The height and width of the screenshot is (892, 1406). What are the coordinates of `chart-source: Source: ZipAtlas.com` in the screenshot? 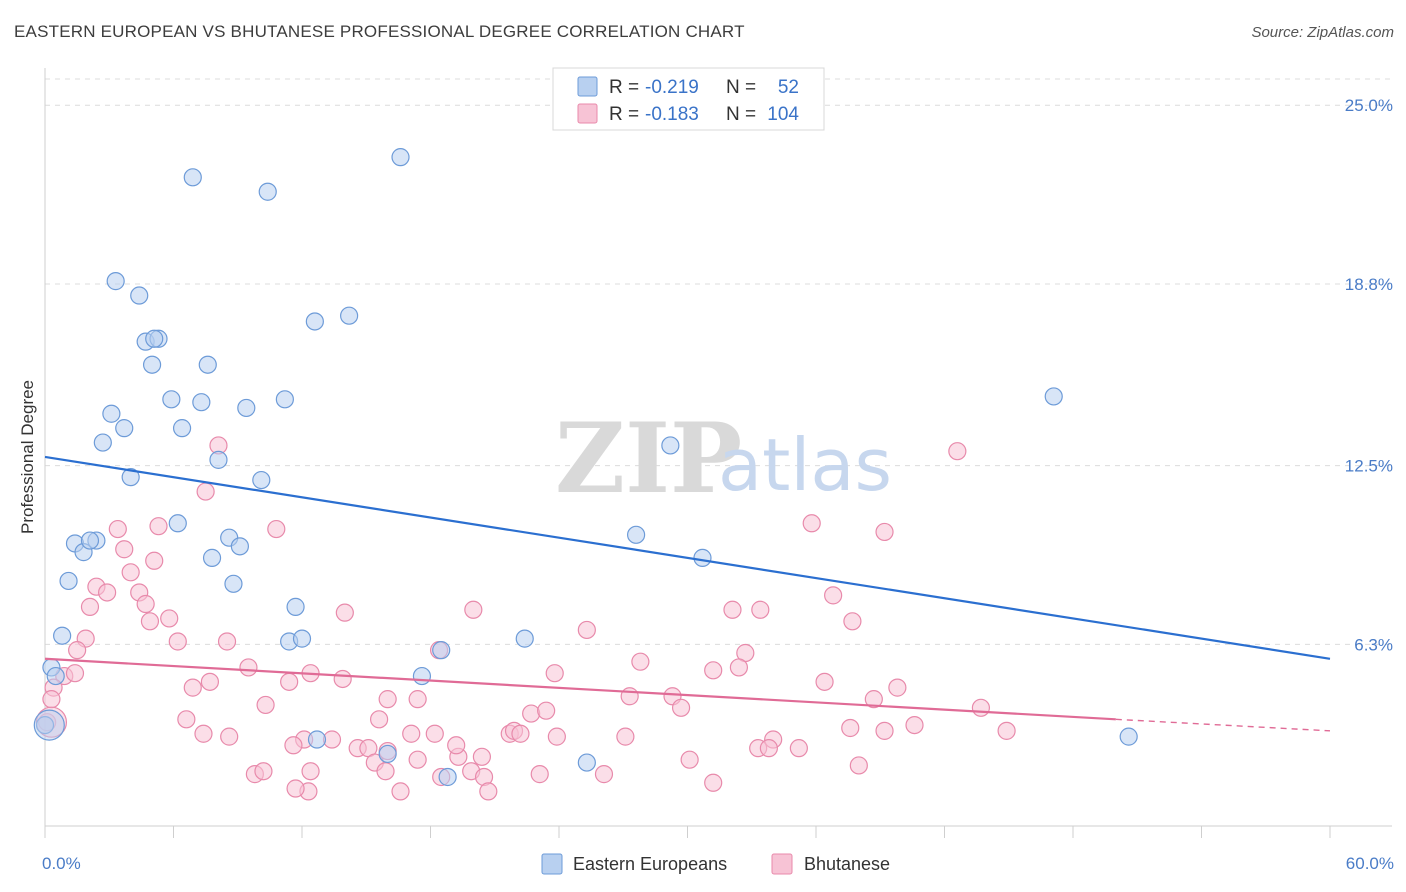 It's located at (1322, 32).